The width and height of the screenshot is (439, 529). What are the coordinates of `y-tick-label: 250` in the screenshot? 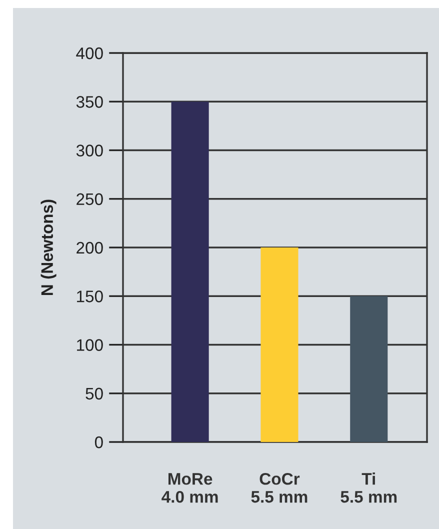 It's located at (89, 199).